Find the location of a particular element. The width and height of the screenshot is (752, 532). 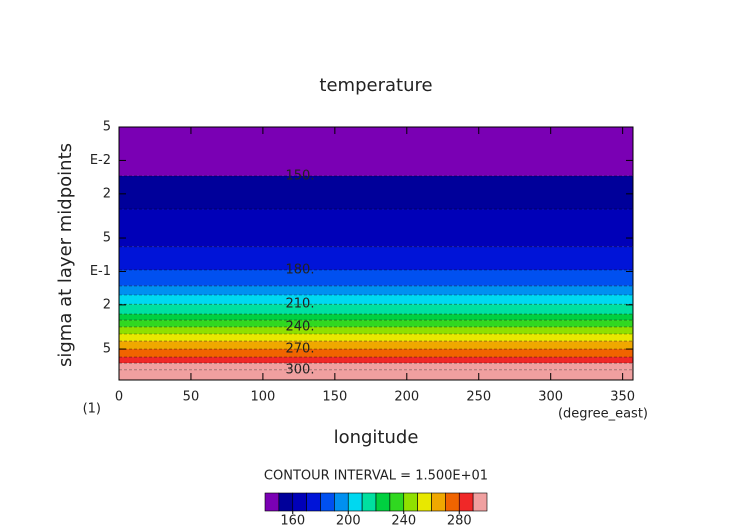

contour-label: 240. is located at coordinates (300, 326).